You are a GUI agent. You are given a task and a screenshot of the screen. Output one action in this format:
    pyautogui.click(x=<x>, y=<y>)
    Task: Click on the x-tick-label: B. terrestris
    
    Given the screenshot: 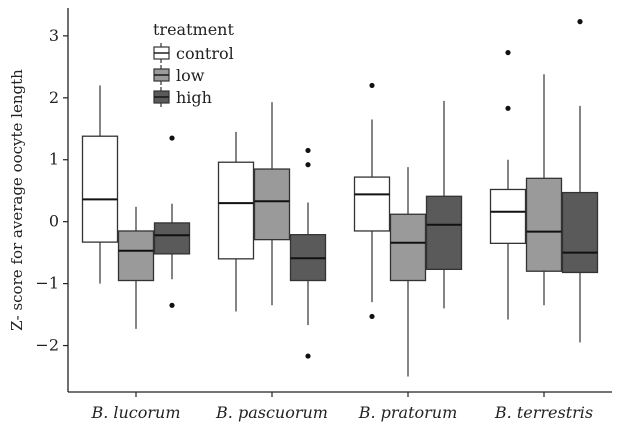 What is the action you would take?
    pyautogui.click(x=543, y=412)
    